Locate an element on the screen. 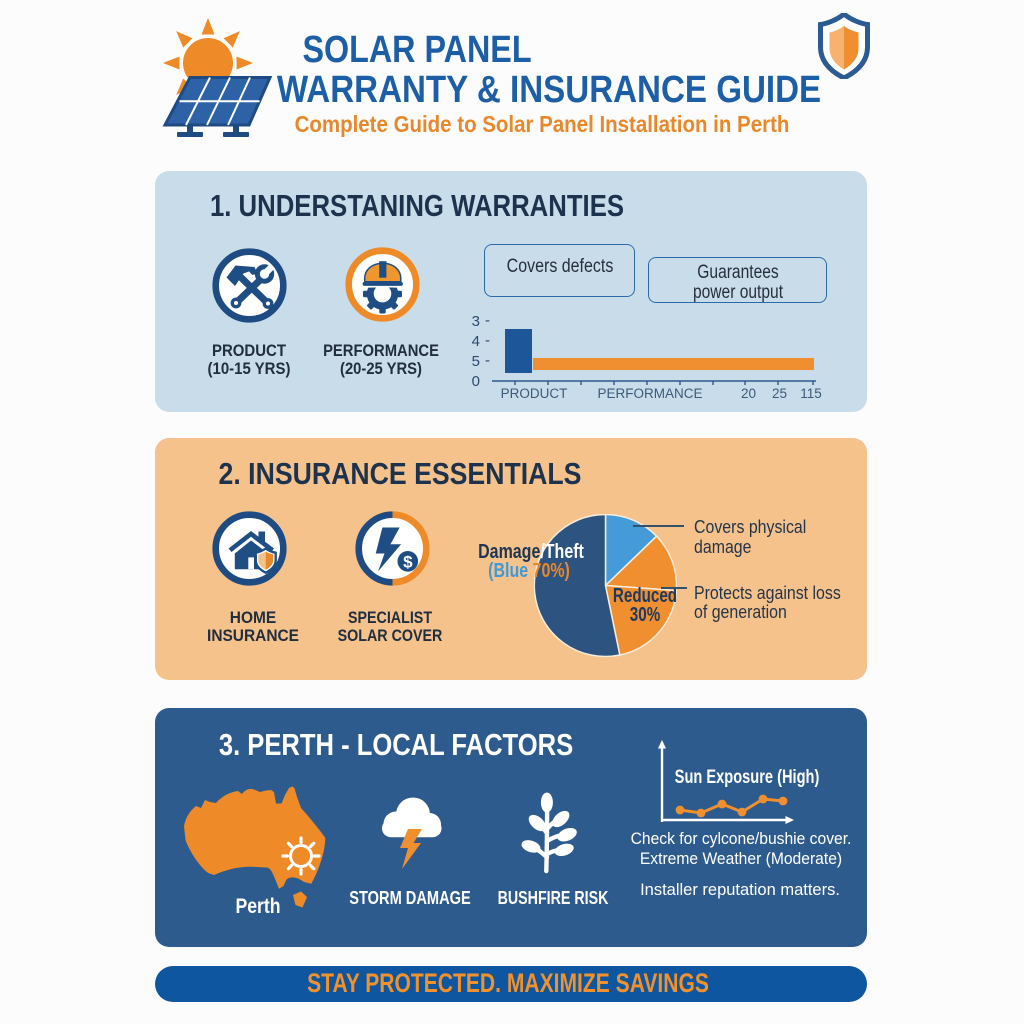  svg-text: PRODUCT is located at coordinates (534, 393).